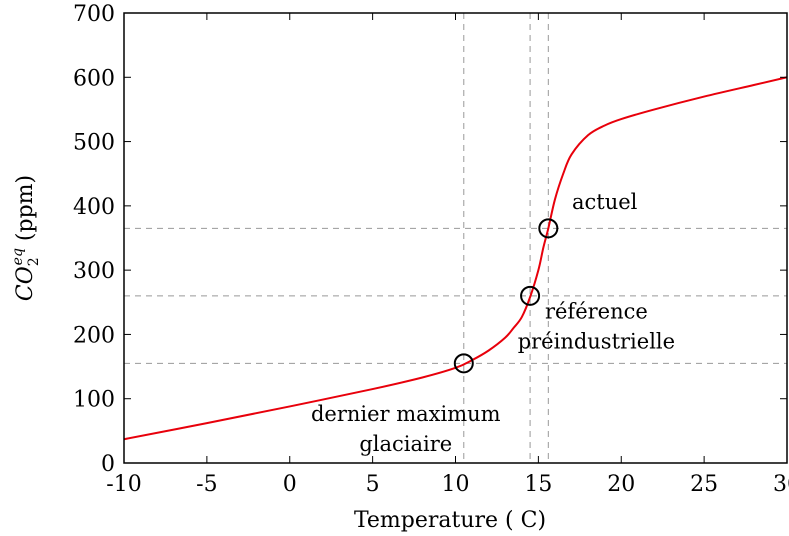 The width and height of the screenshot is (789, 536). I want to click on annotation-2-line-0: dernier maximum, so click(406, 414).